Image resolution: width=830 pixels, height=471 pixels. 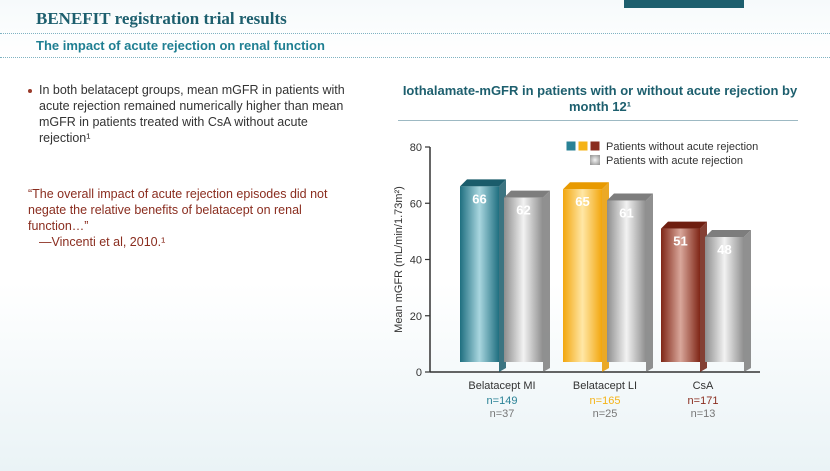 I want to click on n-without-label: n=171, so click(x=703, y=401).